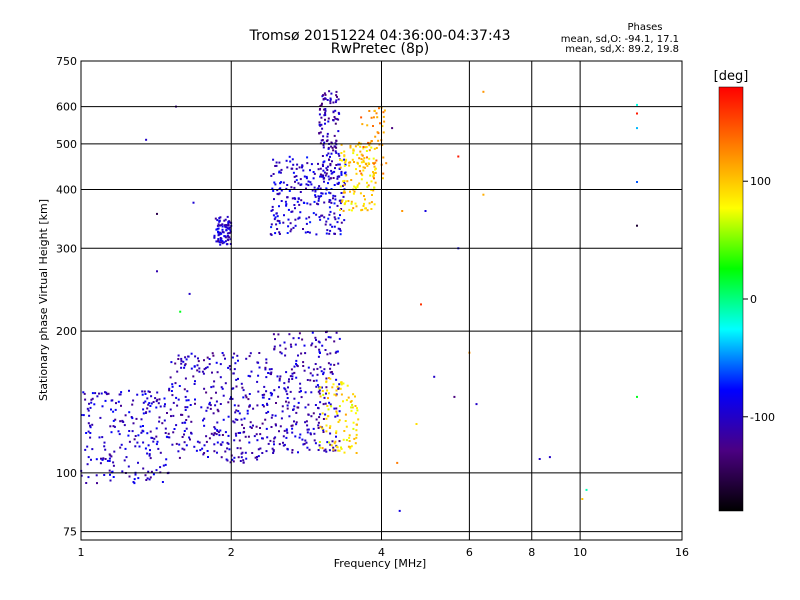  Describe the element at coordinates (66, 248) in the screenshot. I see `y-tick-label: 300` at that location.